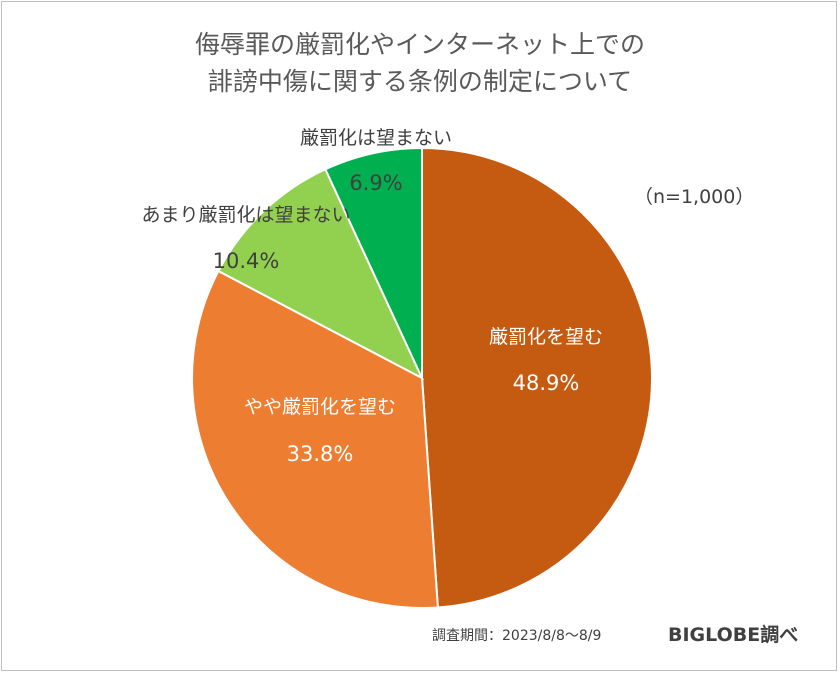 The height and width of the screenshot is (674, 840). I want to click on slice-value-label: 48.9%, so click(546, 383).